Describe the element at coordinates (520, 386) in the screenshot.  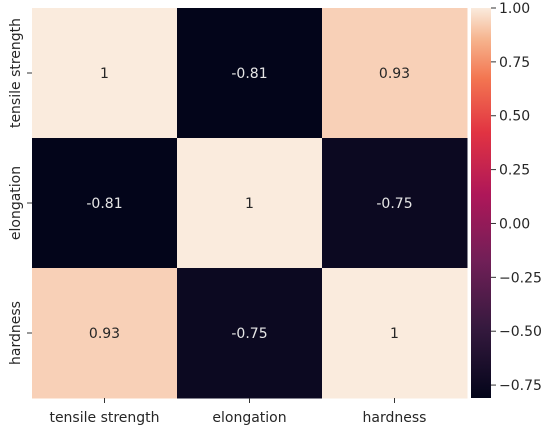
I see `colorbar-tick-label: −0.75` at that location.